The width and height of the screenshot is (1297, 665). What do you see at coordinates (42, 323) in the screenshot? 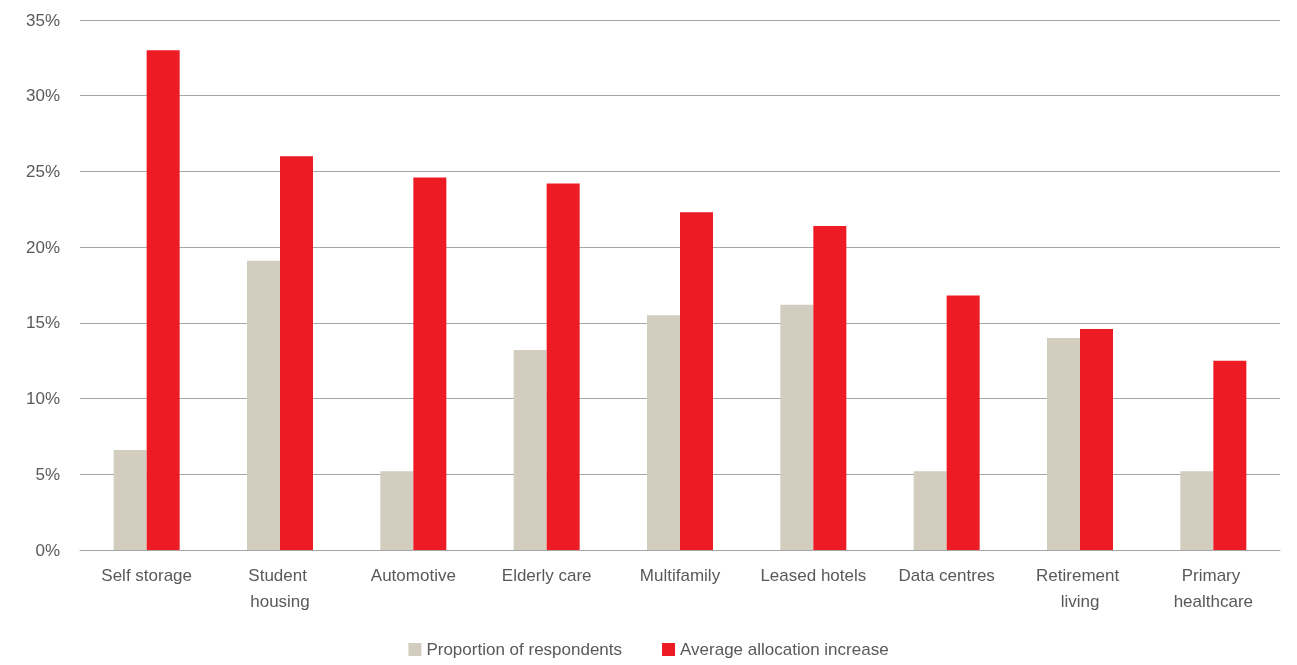
I see `y-tick-label: 15%` at bounding box center [42, 323].